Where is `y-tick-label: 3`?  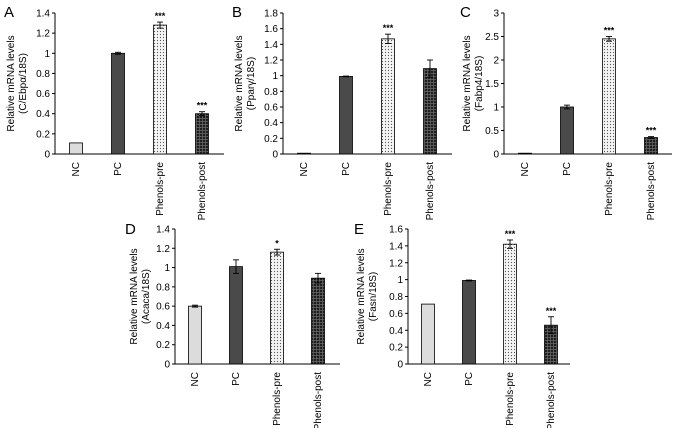 y-tick-label: 3 is located at coordinates (496, 14).